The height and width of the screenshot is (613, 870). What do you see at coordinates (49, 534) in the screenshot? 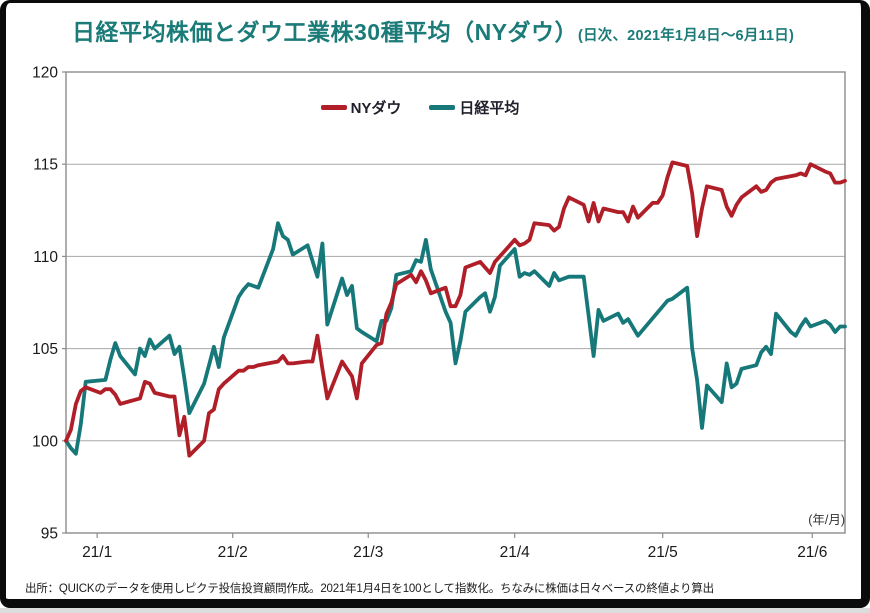
I see `y-axis-label-95: 95` at bounding box center [49, 534].